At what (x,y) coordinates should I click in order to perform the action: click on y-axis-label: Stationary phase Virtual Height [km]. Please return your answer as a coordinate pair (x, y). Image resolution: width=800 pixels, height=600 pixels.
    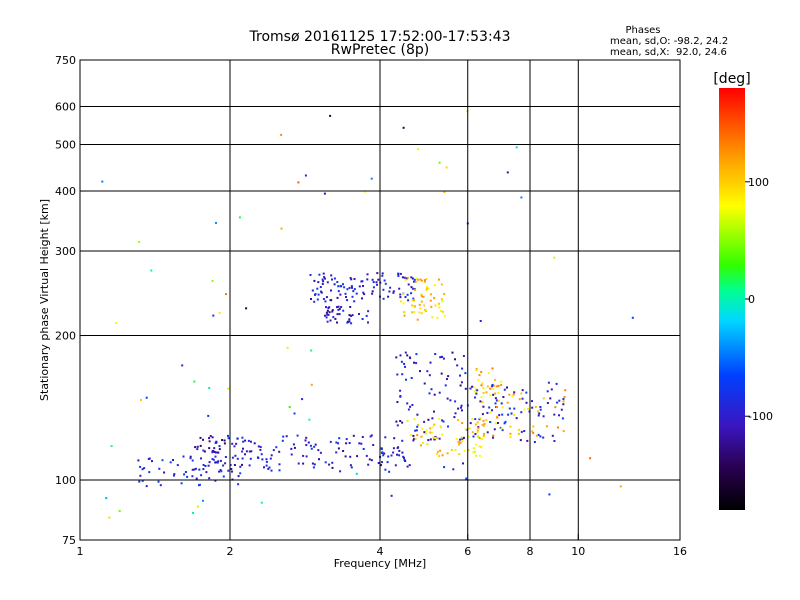
    Looking at the image, I should click on (44, 300).